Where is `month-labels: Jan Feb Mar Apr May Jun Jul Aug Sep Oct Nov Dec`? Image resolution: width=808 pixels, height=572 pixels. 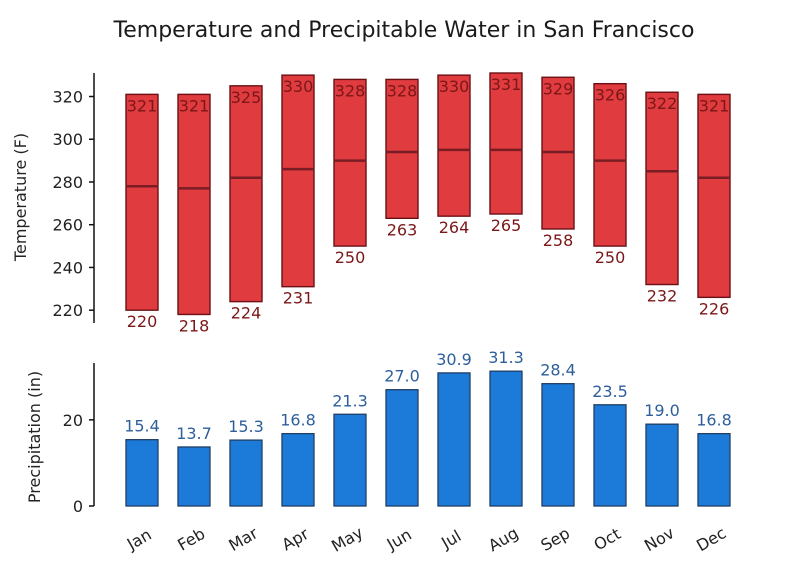 month-labels: Jan Feb Mar Apr May Jun Jul Aug Sep Oct Nov Dec is located at coordinates (426, 539).